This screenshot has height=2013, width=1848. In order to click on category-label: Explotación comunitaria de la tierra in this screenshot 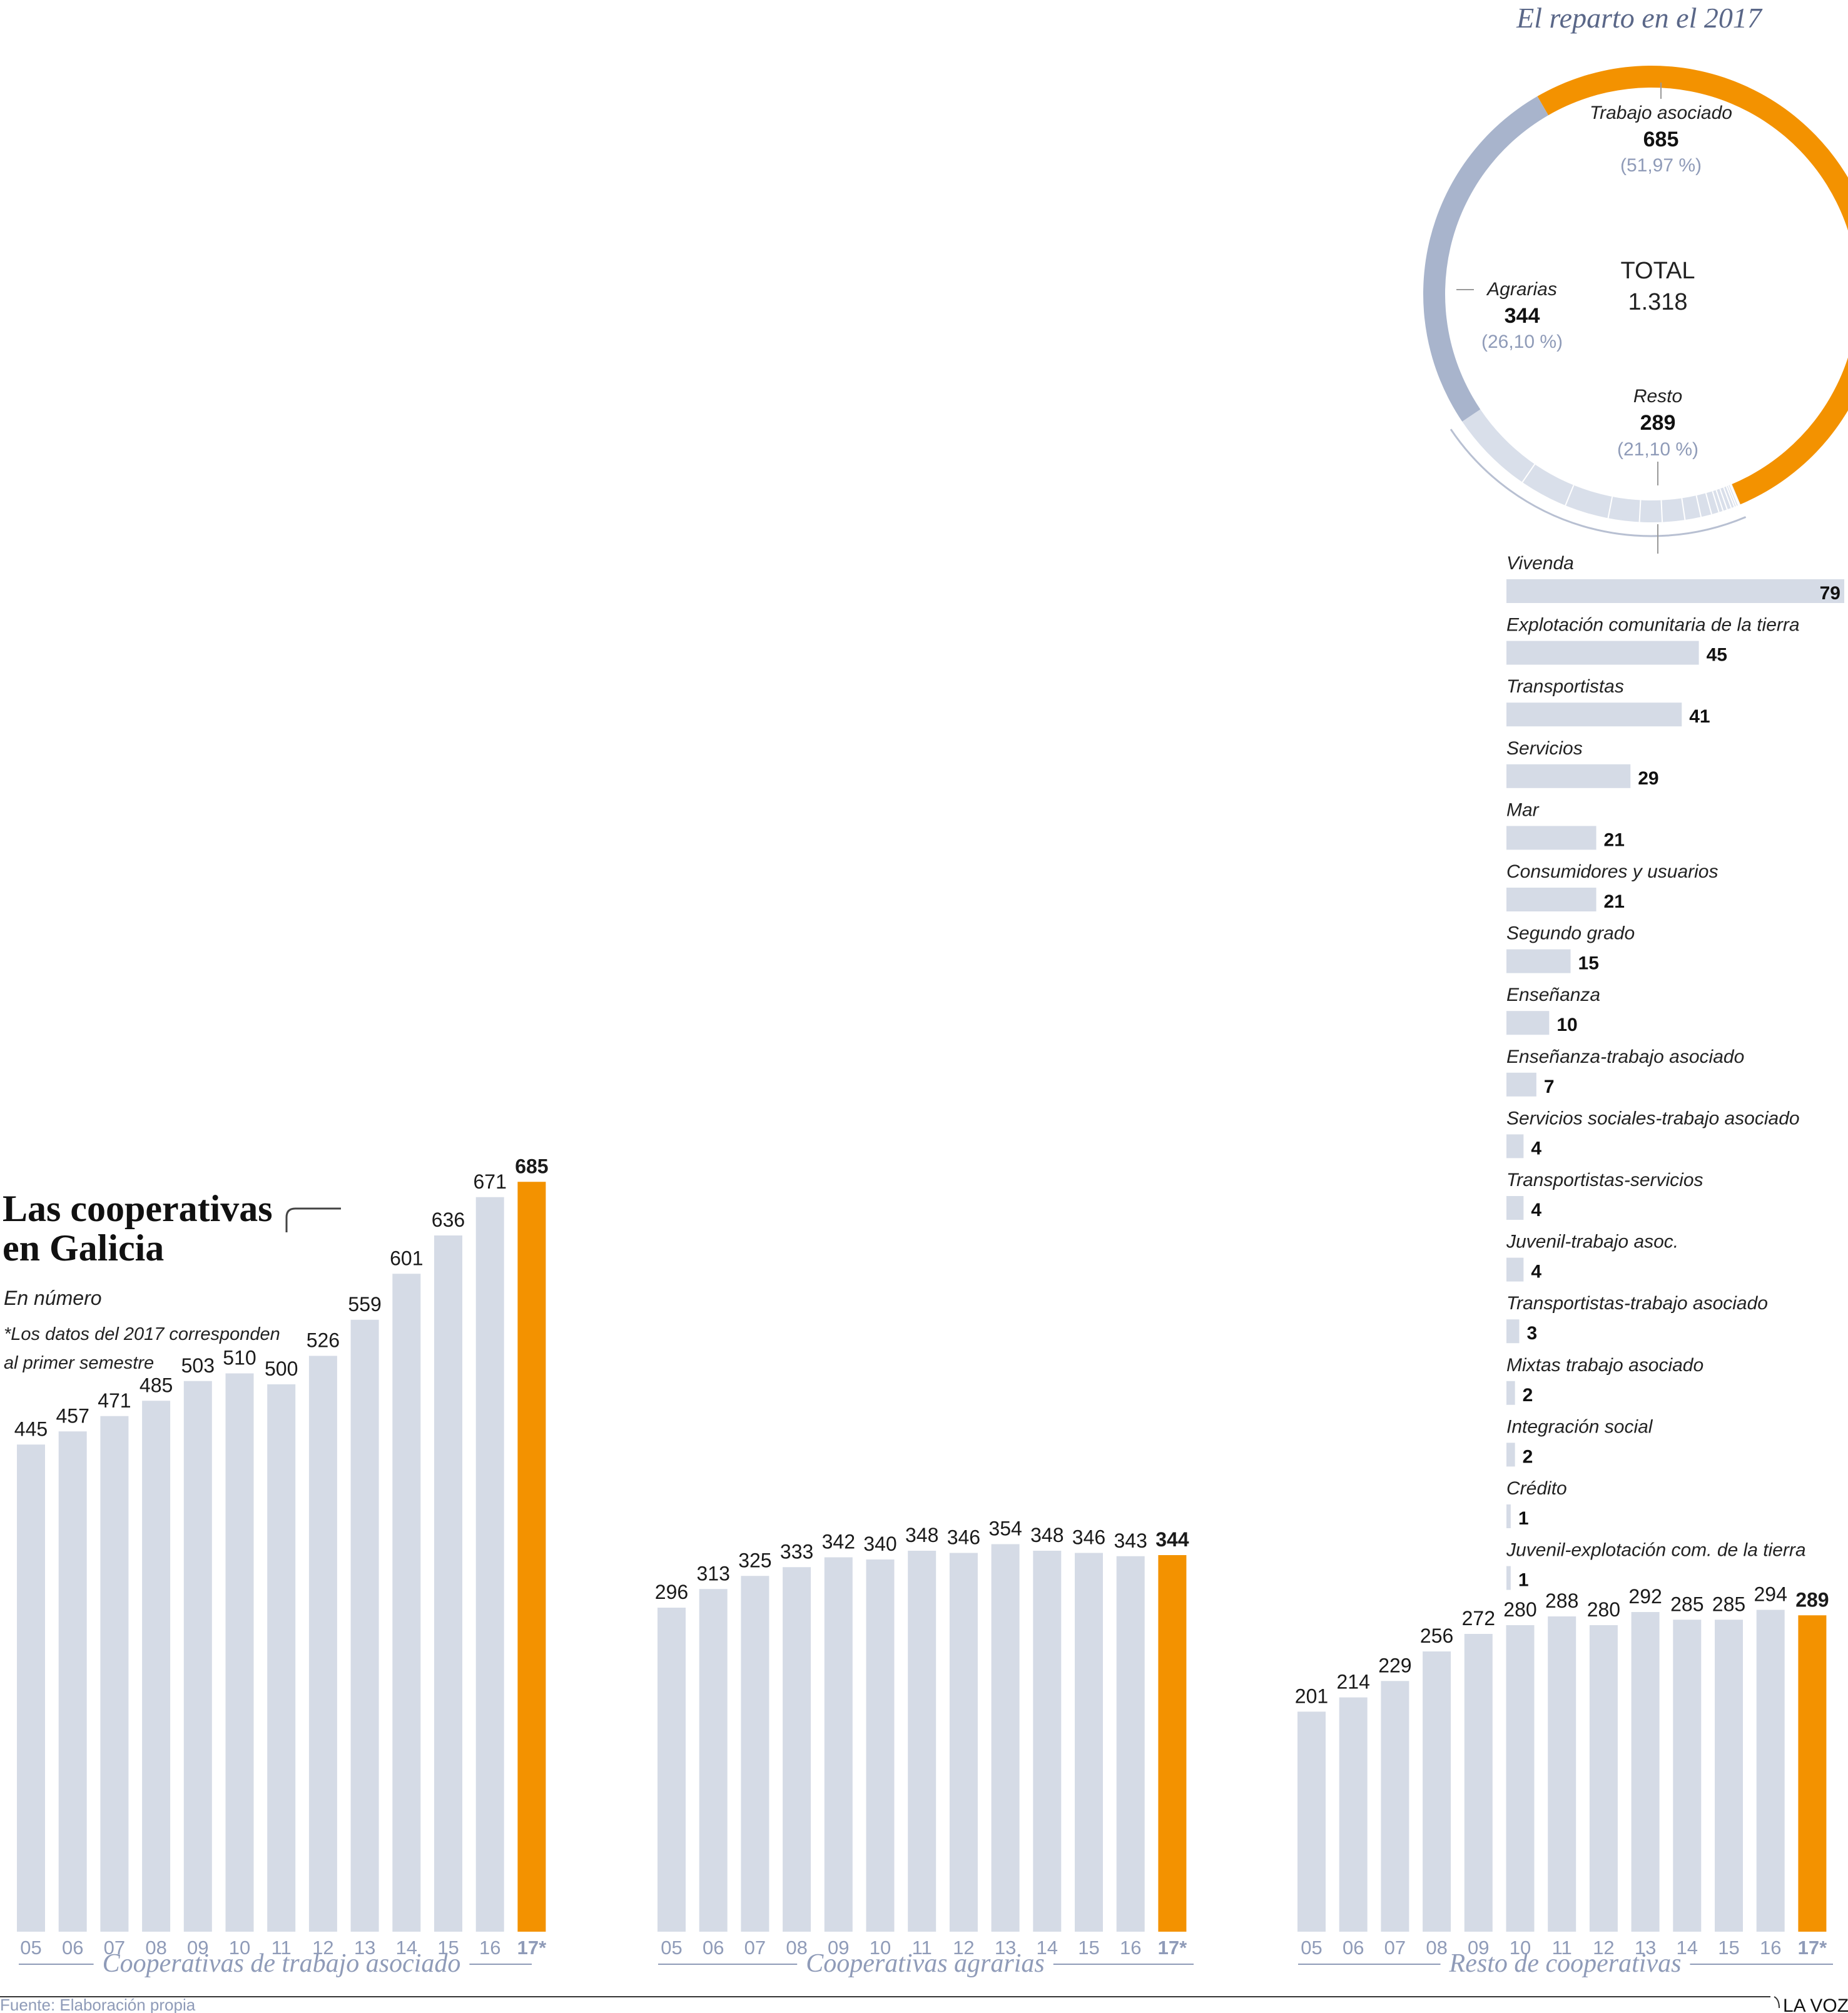, I will do `click(1653, 625)`.